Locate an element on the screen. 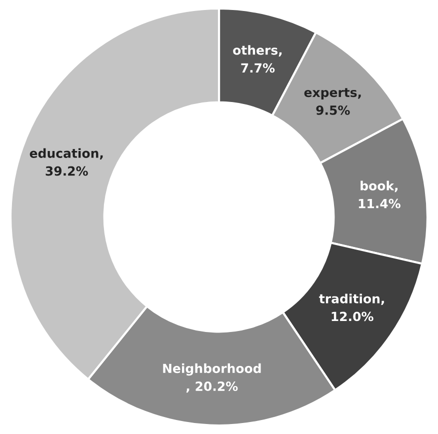 This screenshot has height=434, width=438. slice-label: Neighborhood is located at coordinates (212, 369).